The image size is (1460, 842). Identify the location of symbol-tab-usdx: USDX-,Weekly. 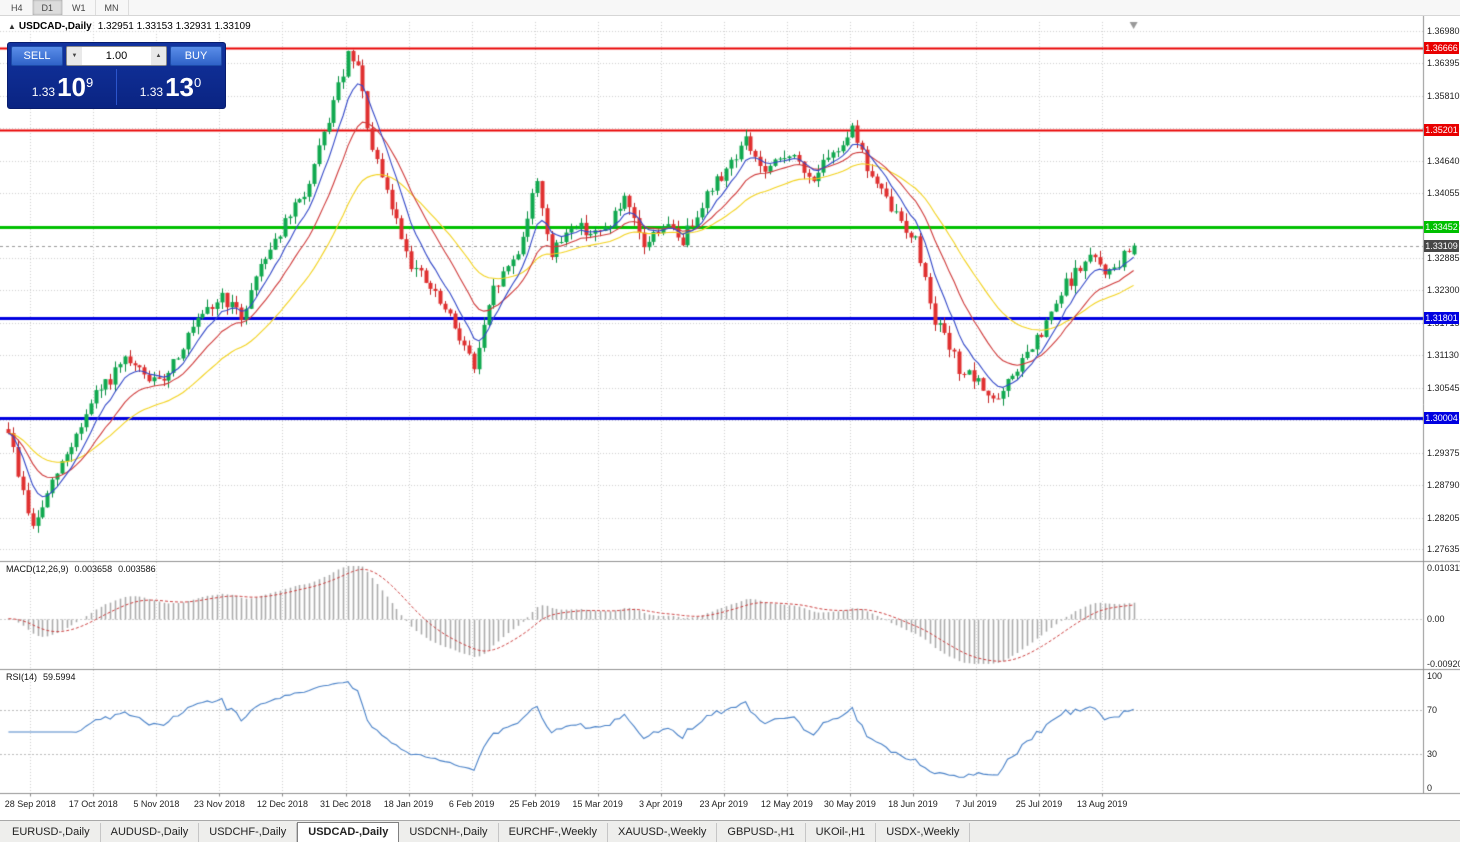
(923, 832).